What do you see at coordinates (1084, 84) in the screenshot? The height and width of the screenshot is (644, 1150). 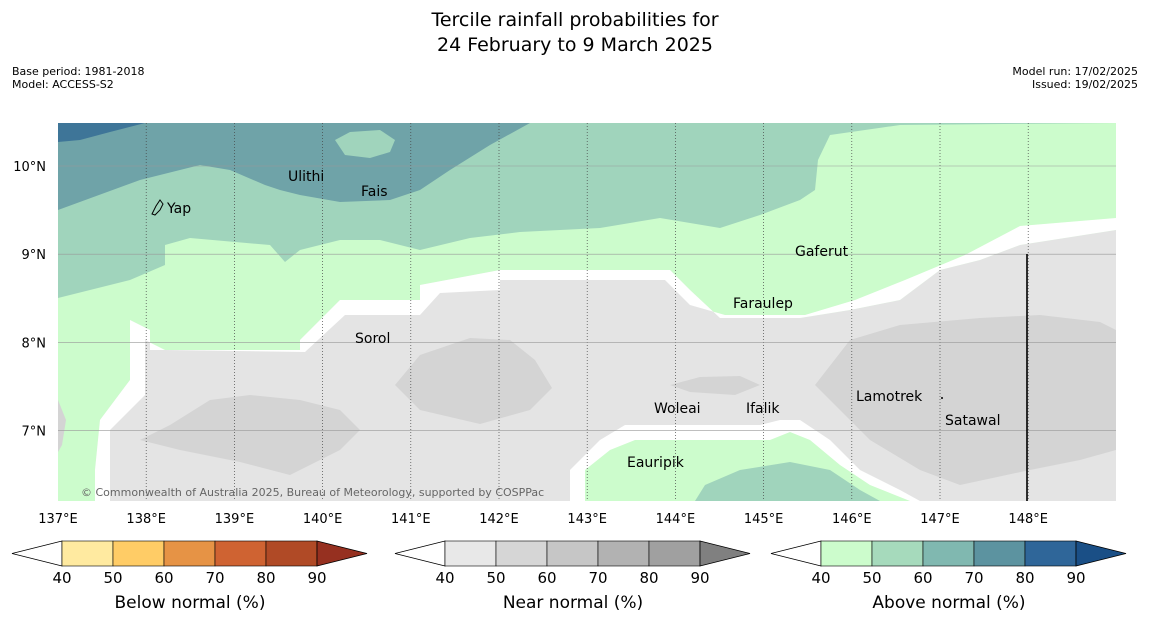 I see `issued-date: Issued: 19/02/2025` at bounding box center [1084, 84].